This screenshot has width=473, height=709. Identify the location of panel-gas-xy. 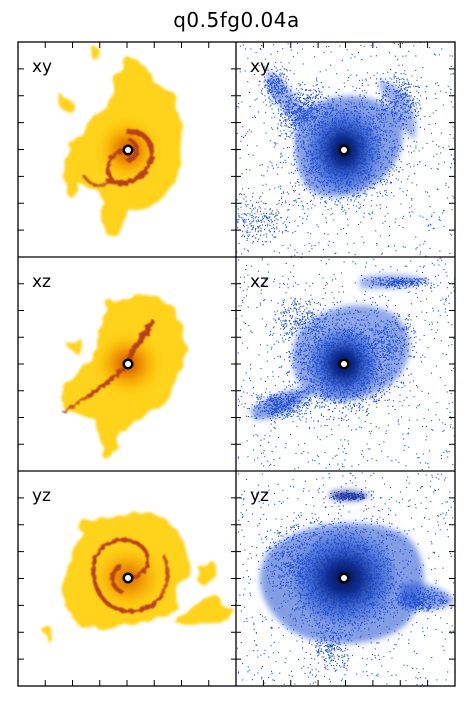
(121, 141).